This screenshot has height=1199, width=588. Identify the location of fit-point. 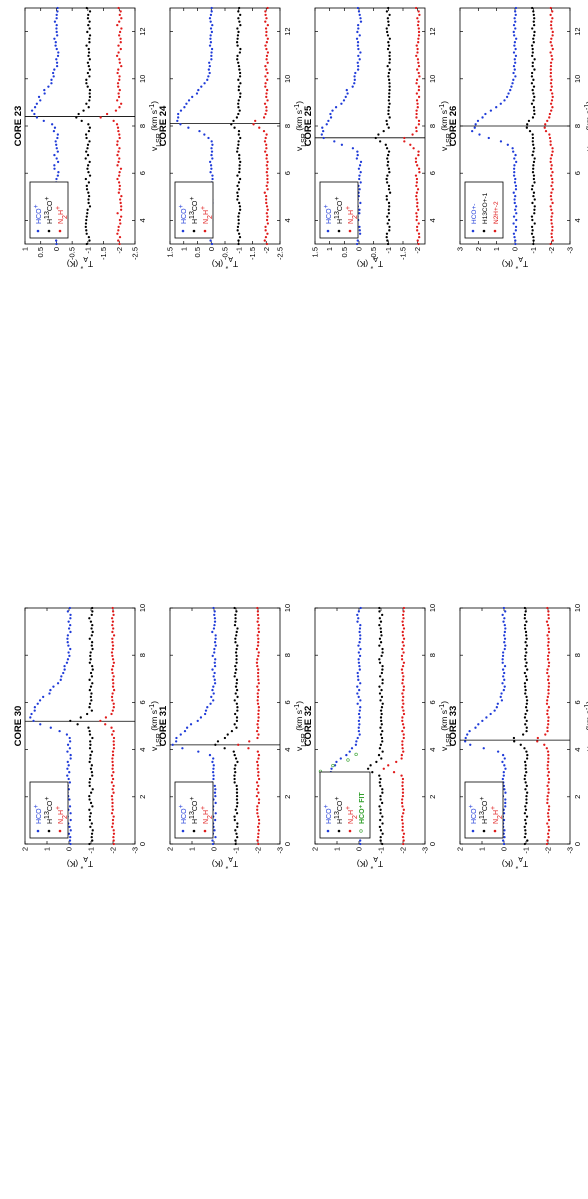
(333, 766).